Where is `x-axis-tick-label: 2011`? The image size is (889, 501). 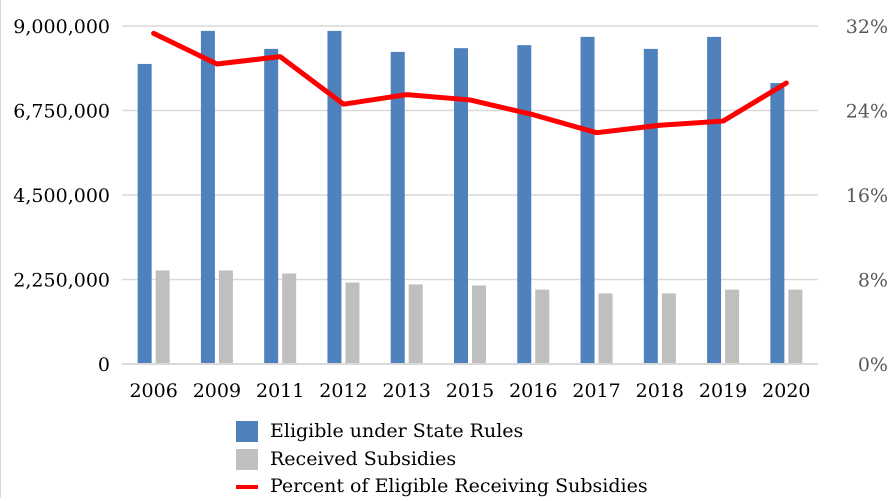 x-axis-tick-label: 2011 is located at coordinates (280, 391).